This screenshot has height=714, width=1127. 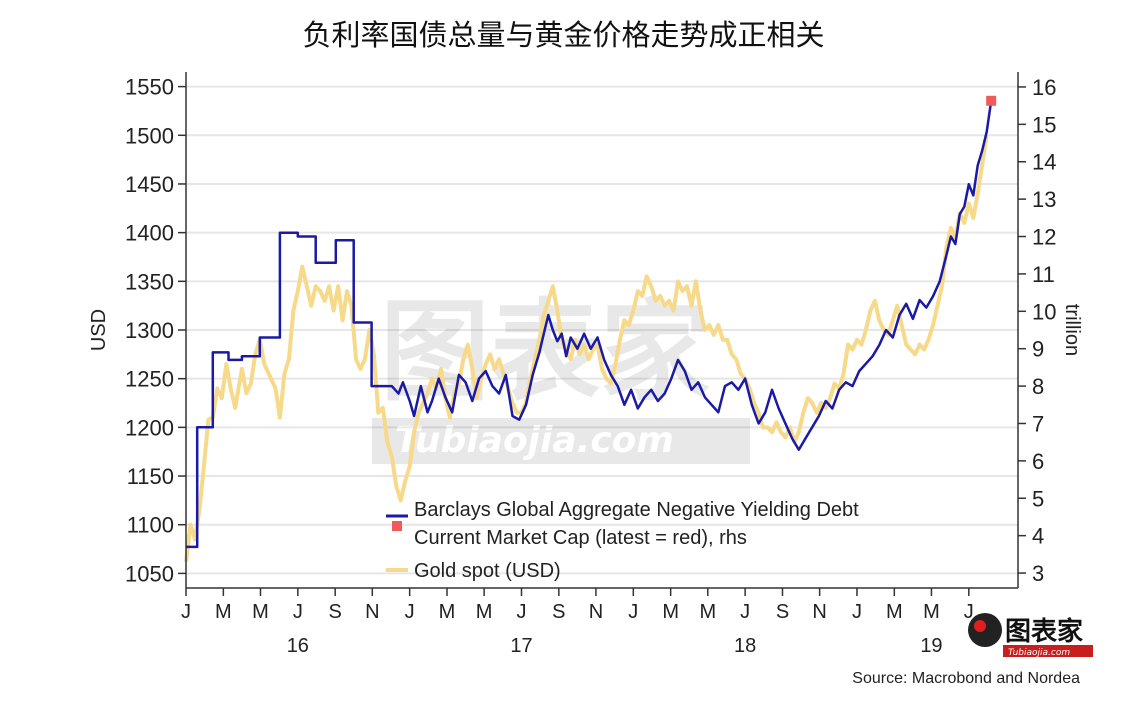 What do you see at coordinates (1044, 124) in the screenshot?
I see `right-tick-label: 15` at bounding box center [1044, 124].